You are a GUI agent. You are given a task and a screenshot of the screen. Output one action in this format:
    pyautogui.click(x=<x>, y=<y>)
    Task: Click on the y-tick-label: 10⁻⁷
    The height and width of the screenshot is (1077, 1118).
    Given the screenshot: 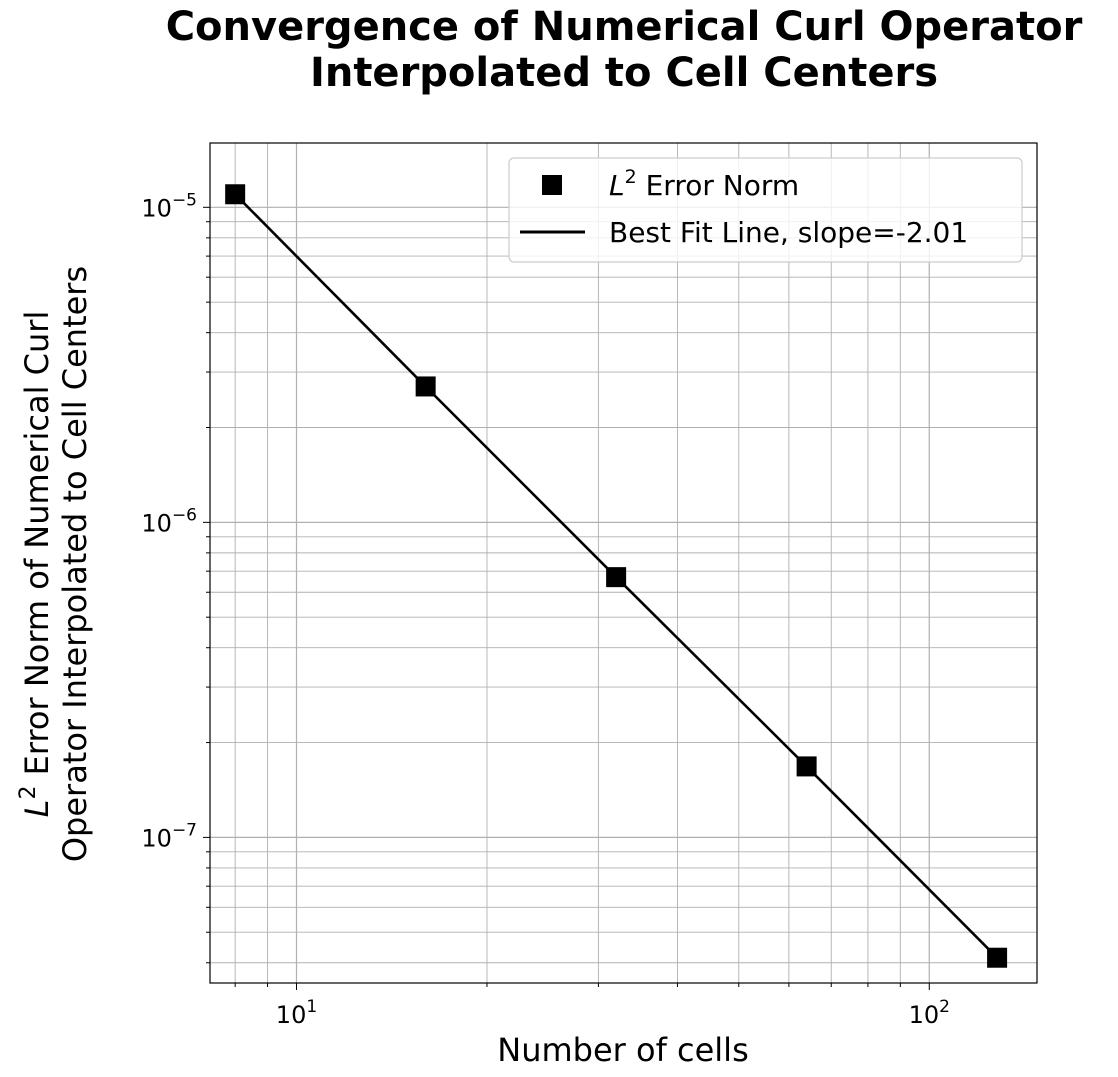 What is the action you would take?
    pyautogui.click(x=169, y=836)
    